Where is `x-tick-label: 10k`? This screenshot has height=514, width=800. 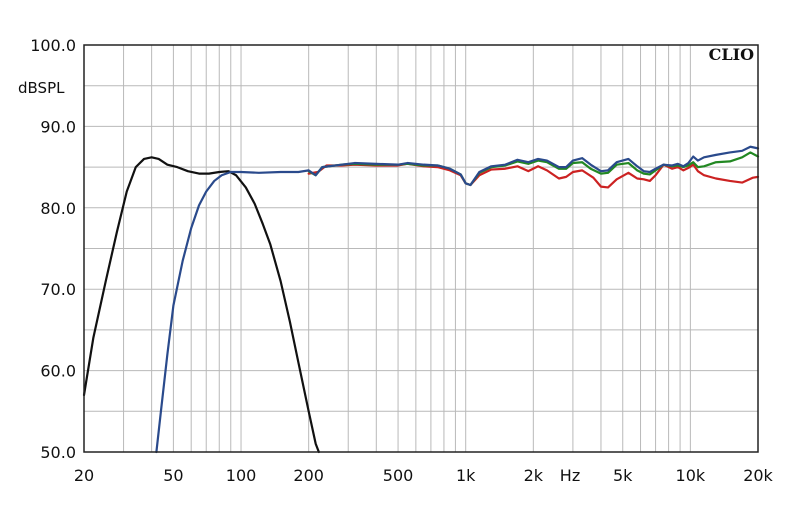
x-tick-label: 10k is located at coordinates (691, 475).